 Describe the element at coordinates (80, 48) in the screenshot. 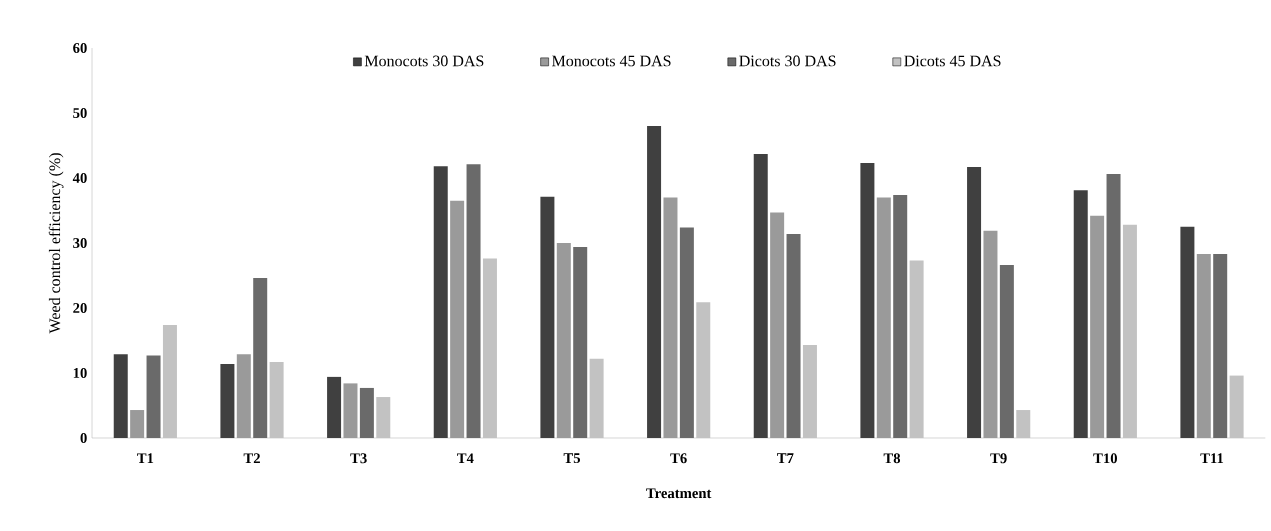

I see `y-tick-label: 60` at that location.